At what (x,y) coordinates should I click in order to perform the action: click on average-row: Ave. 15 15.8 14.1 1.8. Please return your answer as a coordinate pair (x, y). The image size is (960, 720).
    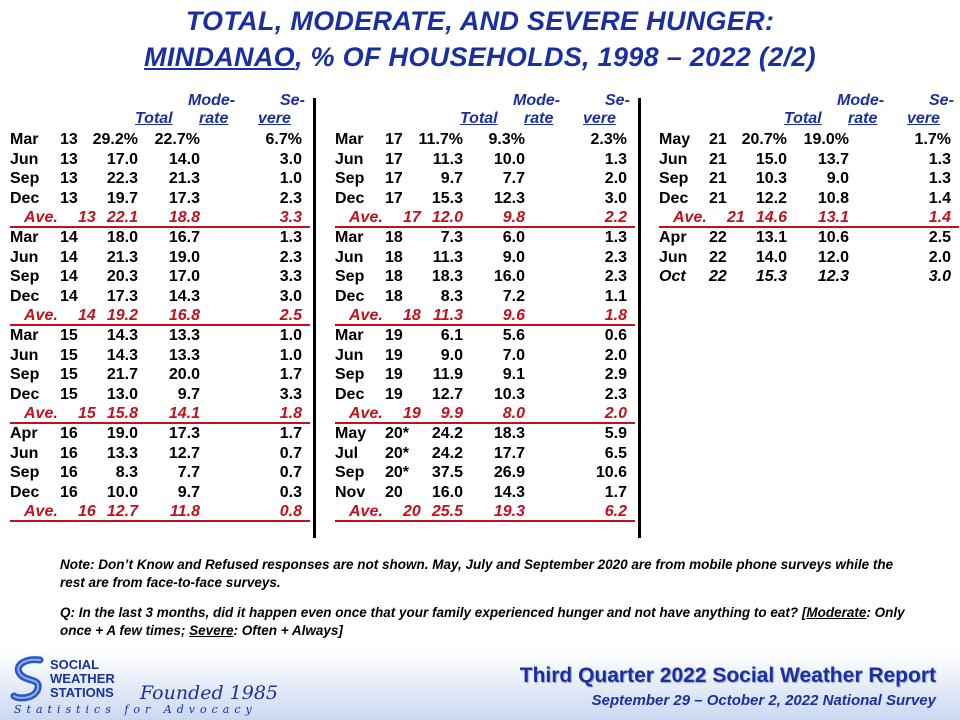
    Looking at the image, I should click on (160, 414).